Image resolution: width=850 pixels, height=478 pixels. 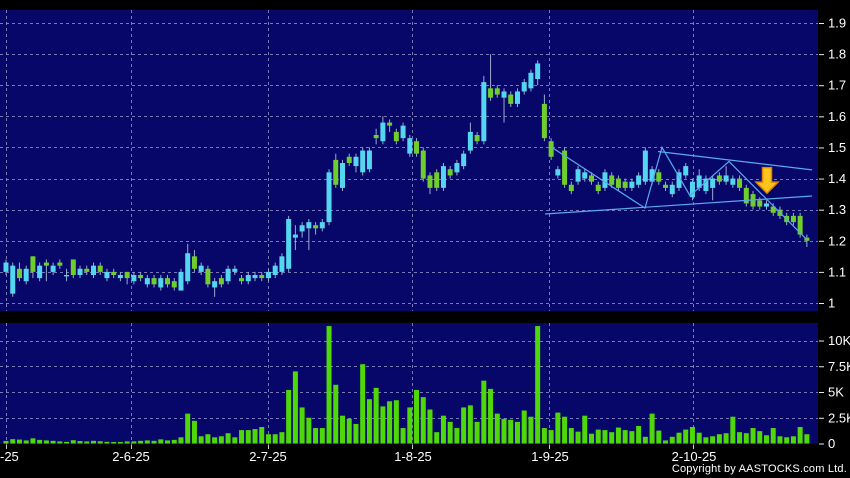 What do you see at coordinates (9, 456) in the screenshot?
I see `date-label: -25` at bounding box center [9, 456].